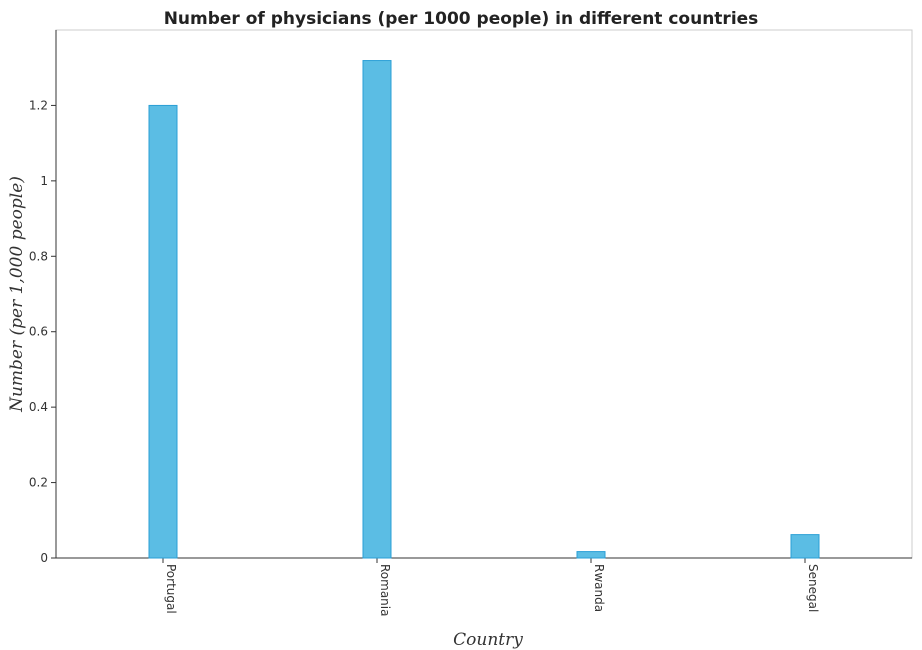 Image resolution: width=922 pixels, height=650 pixels. I want to click on y-axis: 0 0.2 0.4 0.6 0.8 1 1.2, so click(43, 297).